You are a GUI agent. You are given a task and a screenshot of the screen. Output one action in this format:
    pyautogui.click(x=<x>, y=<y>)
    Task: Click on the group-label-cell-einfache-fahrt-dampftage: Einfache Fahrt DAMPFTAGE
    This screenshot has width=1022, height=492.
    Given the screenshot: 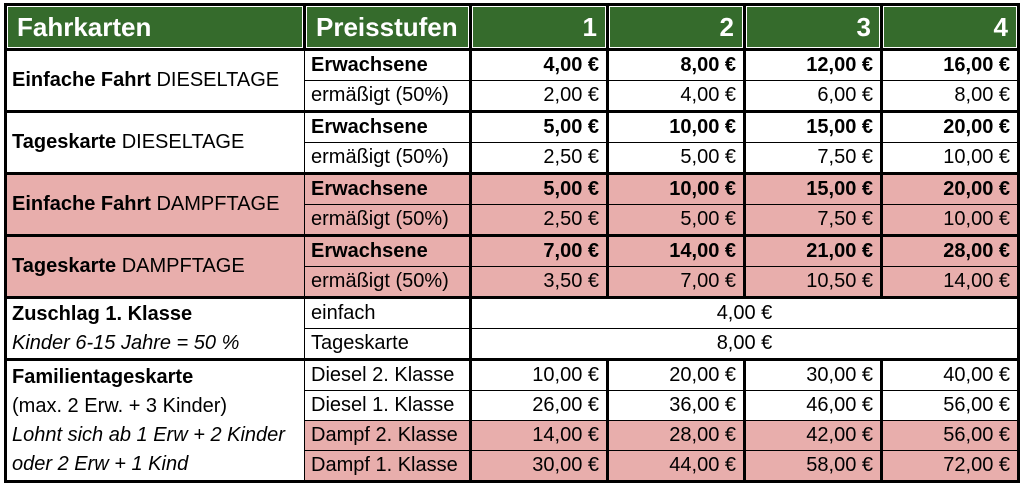 What is the action you would take?
    pyautogui.click(x=155, y=204)
    